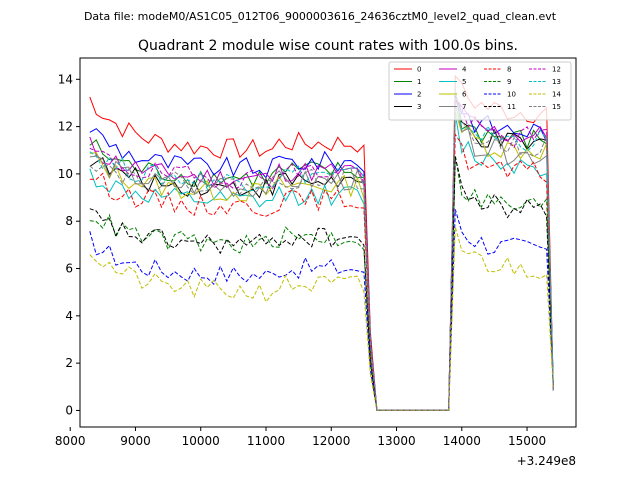  What do you see at coordinates (419, 70) in the screenshot?
I see `legend-label-0: 0` at bounding box center [419, 70].